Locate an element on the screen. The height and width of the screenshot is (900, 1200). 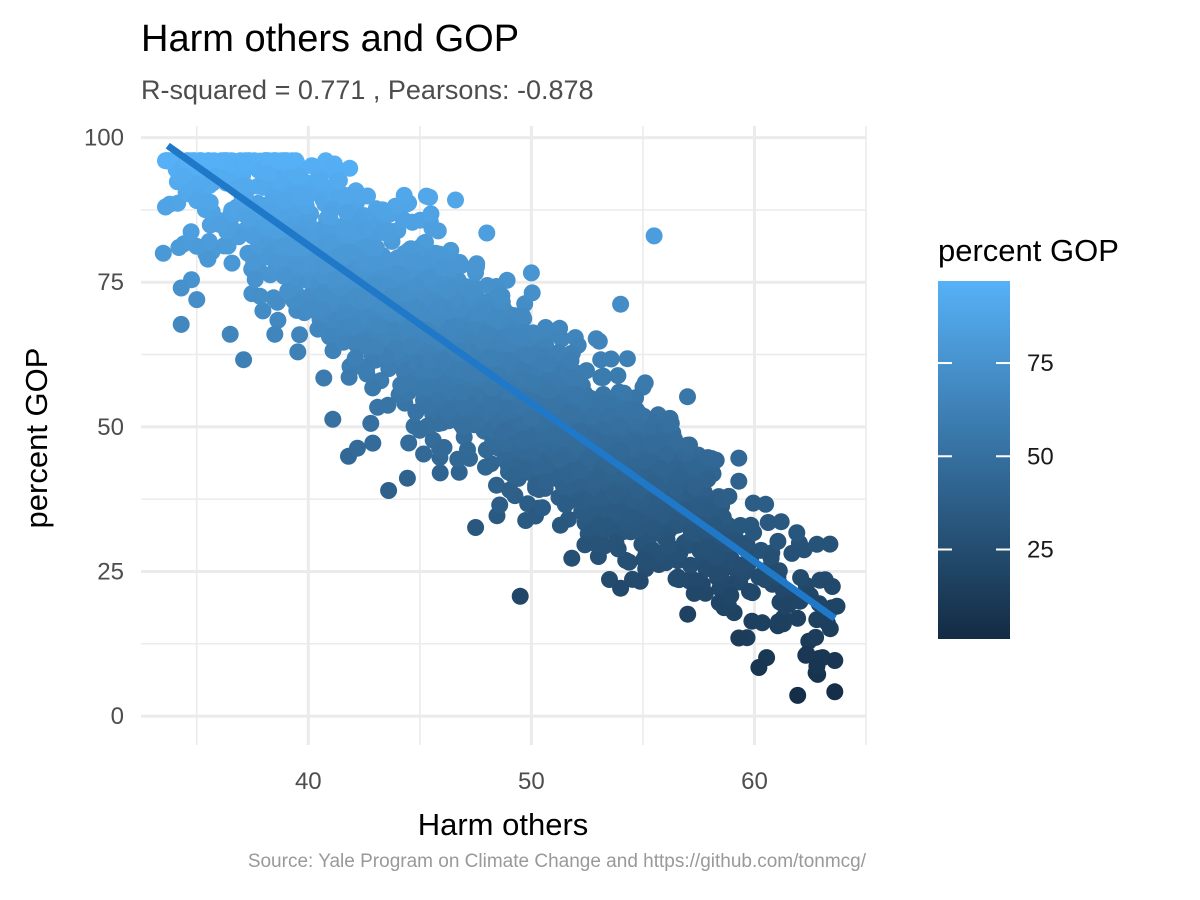
y-tick-labels: 0 25 50 75 100 is located at coordinates (104, 428).